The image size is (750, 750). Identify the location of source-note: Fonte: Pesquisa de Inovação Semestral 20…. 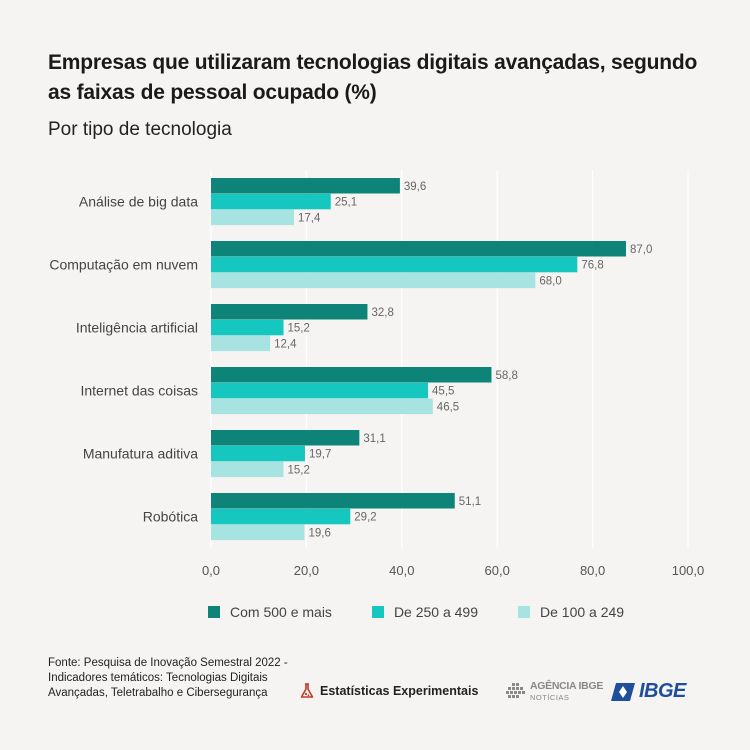
(168, 678).